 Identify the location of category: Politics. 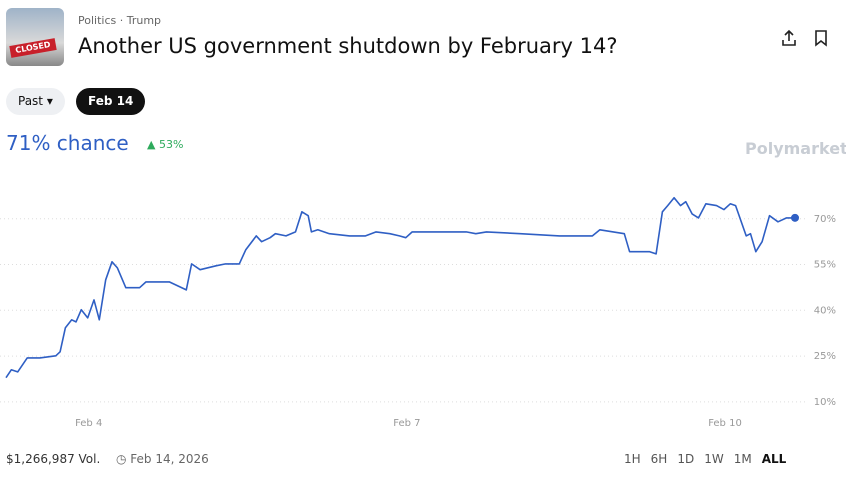
(97, 20).